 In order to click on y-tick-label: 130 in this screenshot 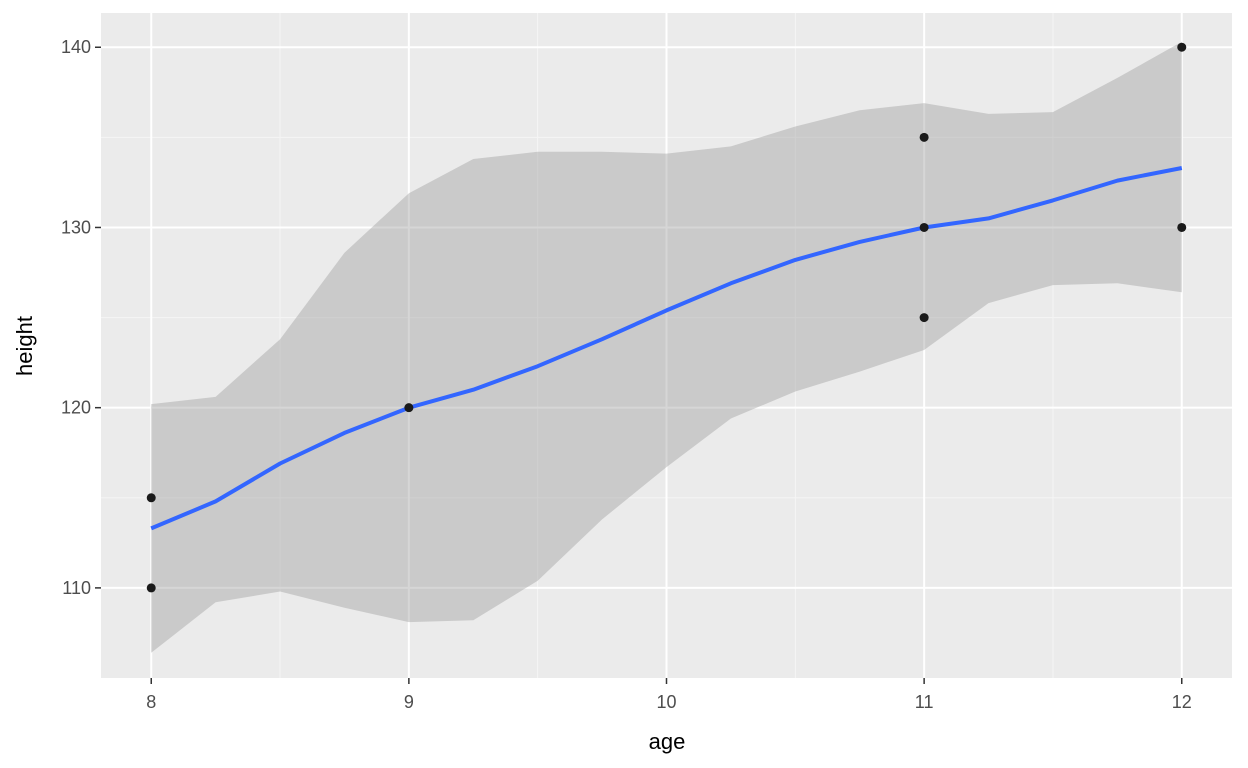, I will do `click(76, 227)`.